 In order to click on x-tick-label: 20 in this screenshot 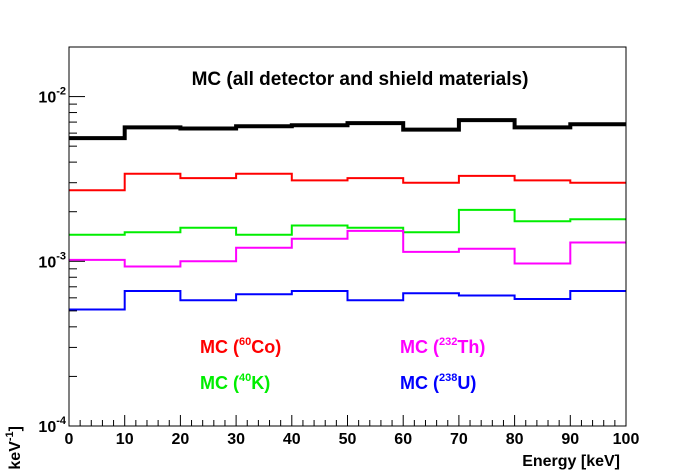, I will do `click(181, 439)`.